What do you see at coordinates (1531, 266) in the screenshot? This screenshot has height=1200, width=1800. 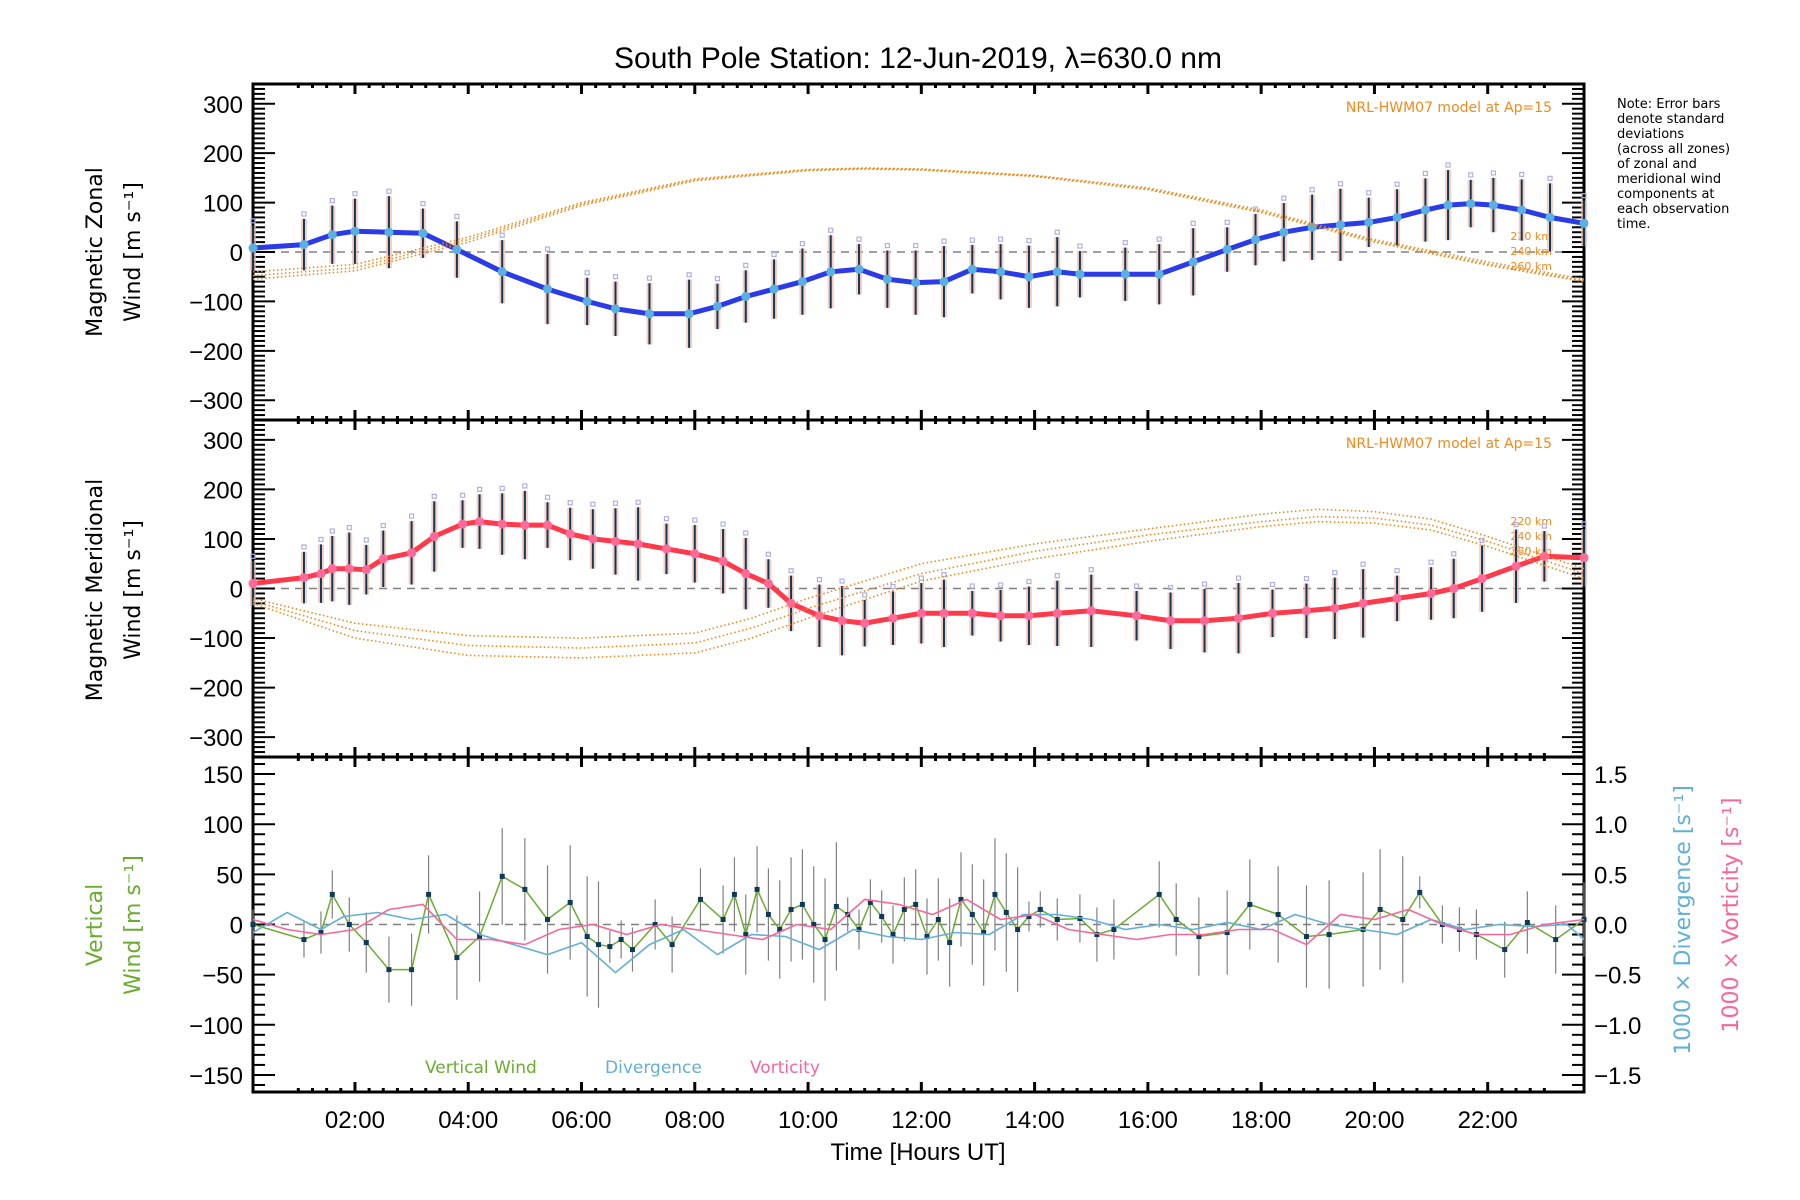 I see `model-altitude-label: 260 km` at bounding box center [1531, 266].